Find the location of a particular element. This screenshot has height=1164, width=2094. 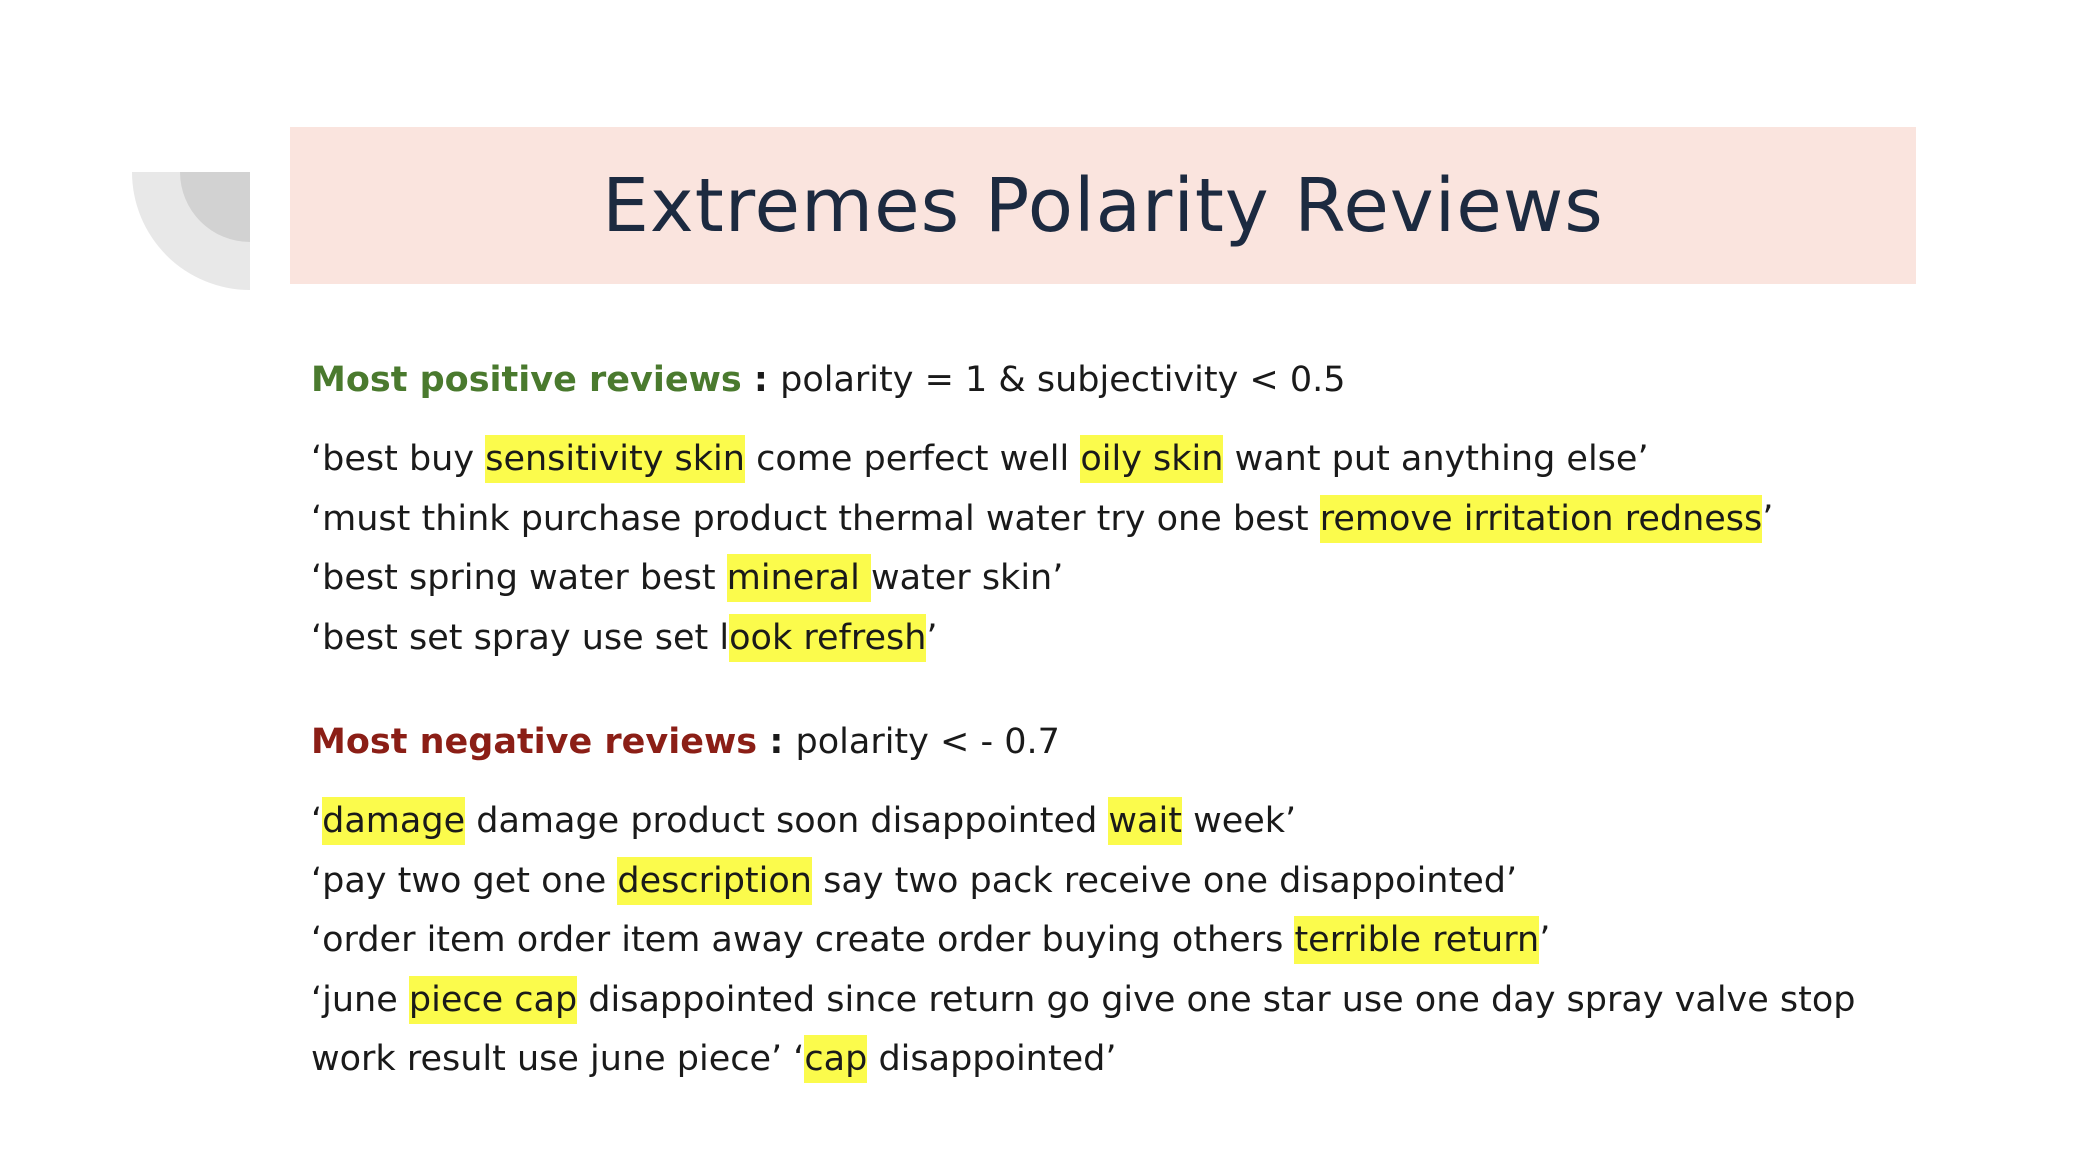

highlighted-keyword: piece cap is located at coordinates (493, 999).